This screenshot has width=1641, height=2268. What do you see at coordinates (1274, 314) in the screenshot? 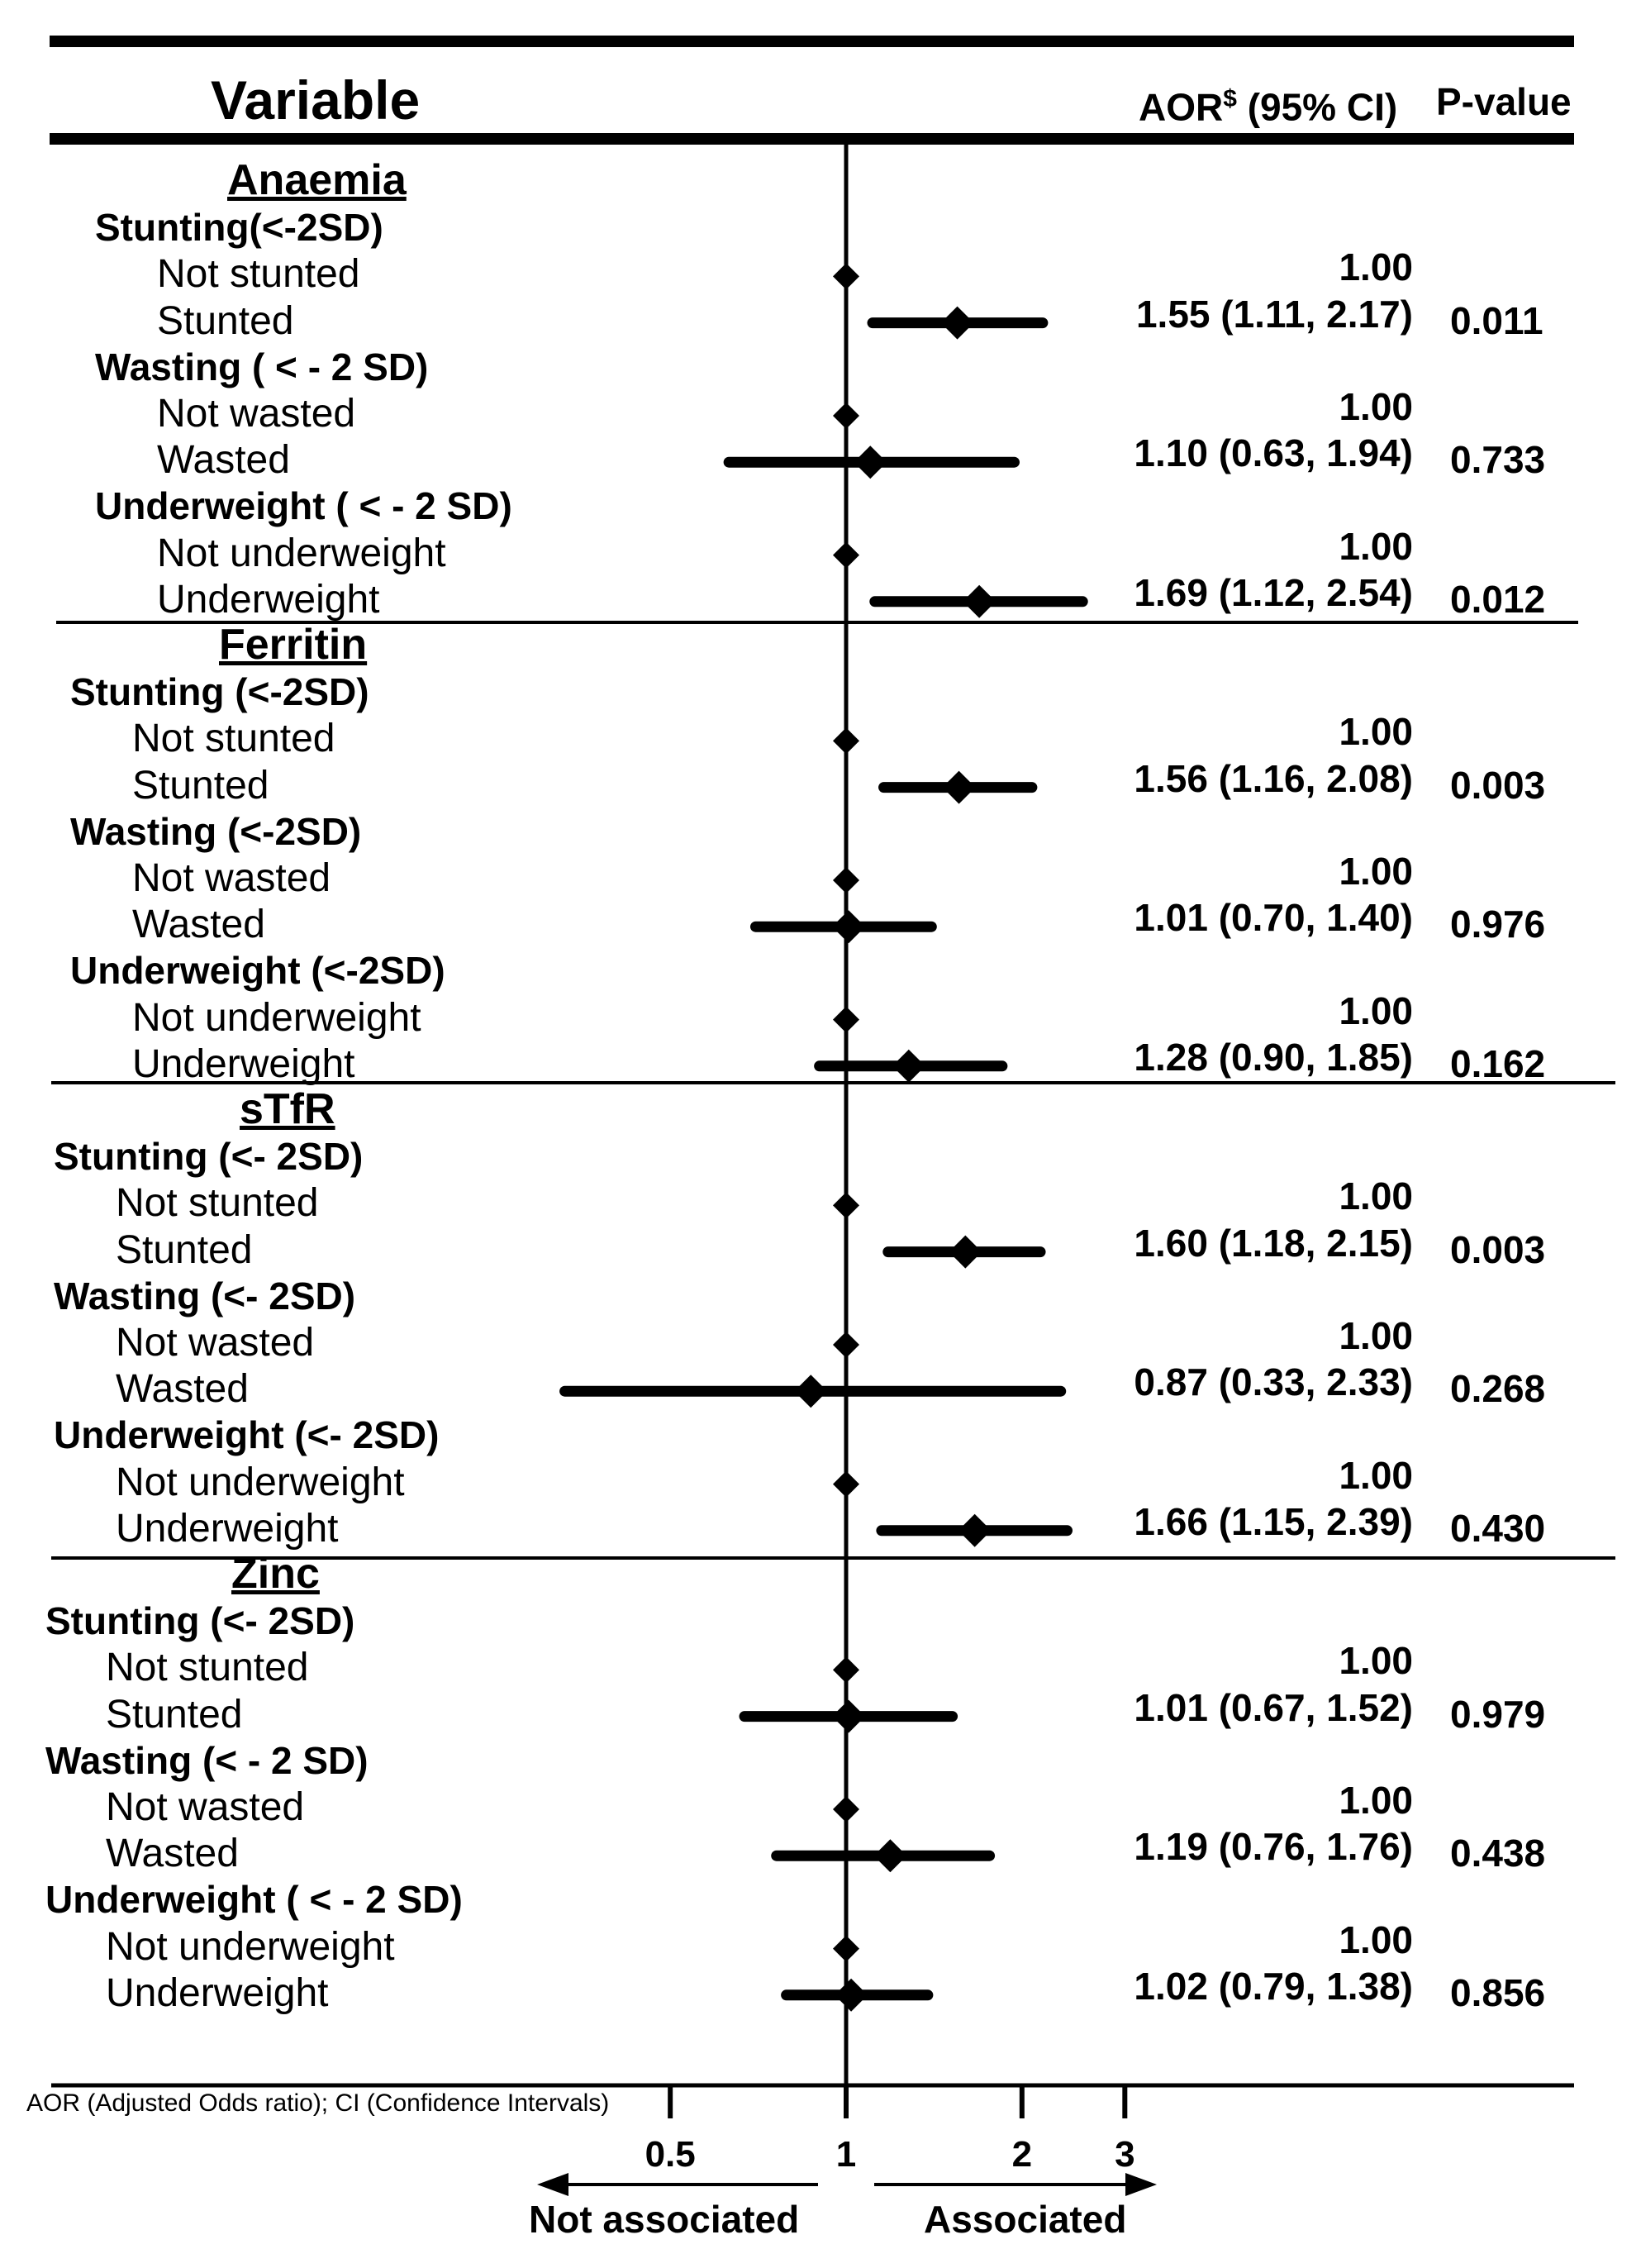
I see `aor-value: 1.55 (1.11, 2.17)` at bounding box center [1274, 314].